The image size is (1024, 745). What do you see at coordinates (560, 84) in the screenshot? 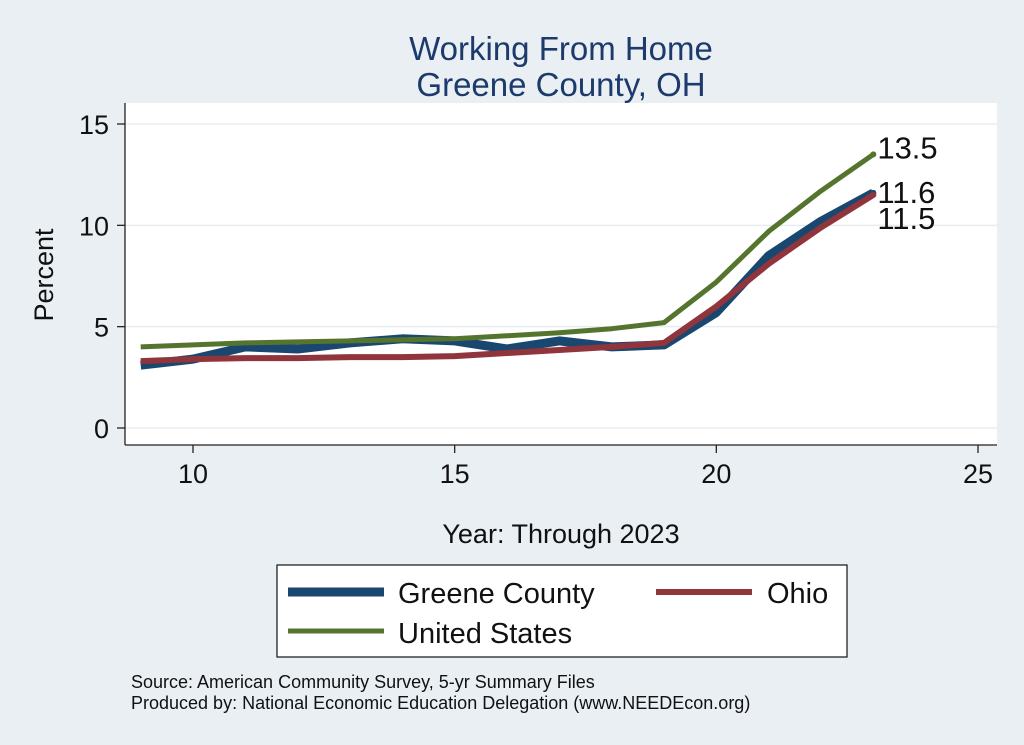
I see `chart-title-line-2: Greene County, OH` at bounding box center [560, 84].